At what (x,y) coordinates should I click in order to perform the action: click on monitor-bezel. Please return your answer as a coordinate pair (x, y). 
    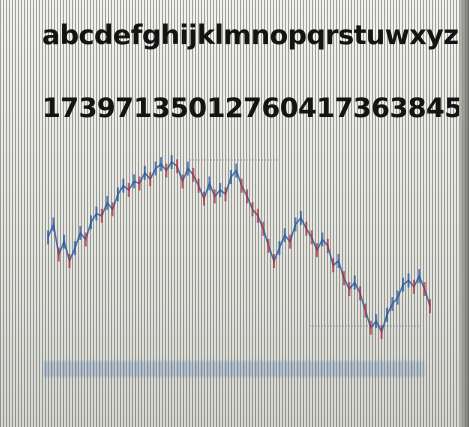
    Looking at the image, I should click on (464, 213).